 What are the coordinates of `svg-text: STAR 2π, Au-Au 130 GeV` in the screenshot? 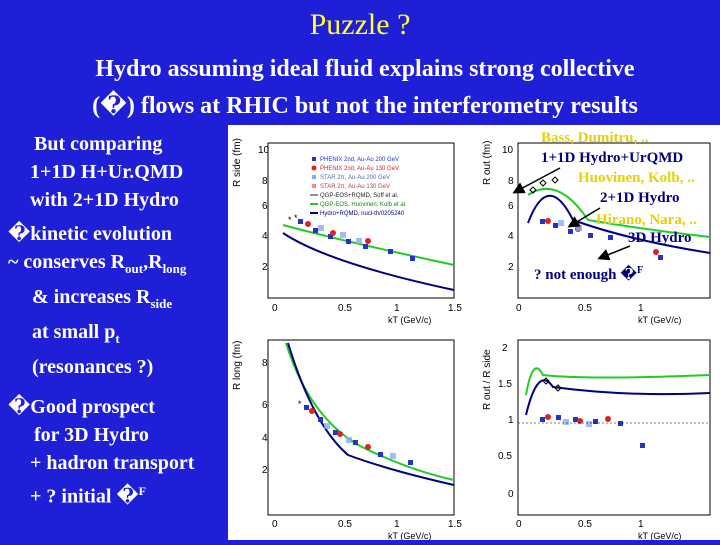 It's located at (355, 187).